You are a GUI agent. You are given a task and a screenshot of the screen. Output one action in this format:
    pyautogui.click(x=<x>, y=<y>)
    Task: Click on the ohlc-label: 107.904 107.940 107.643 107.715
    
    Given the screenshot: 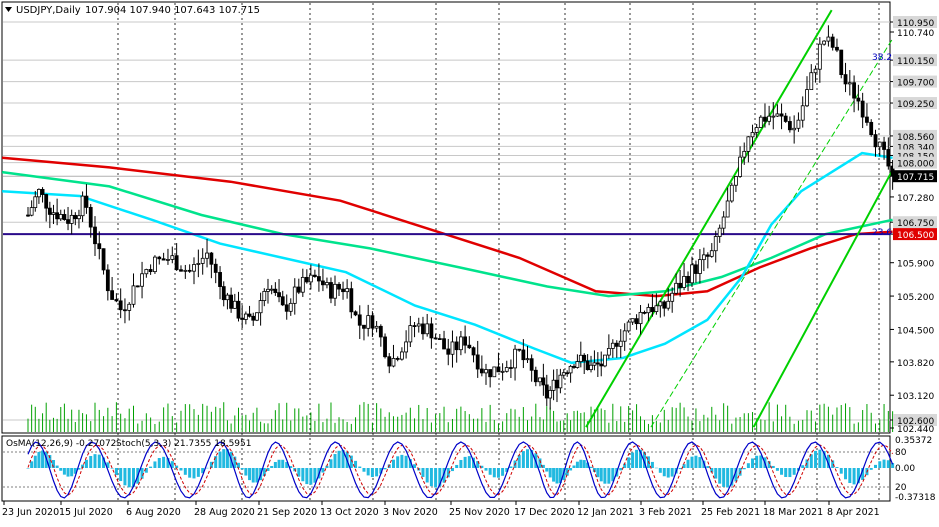 What is the action you would take?
    pyautogui.click(x=172, y=10)
    